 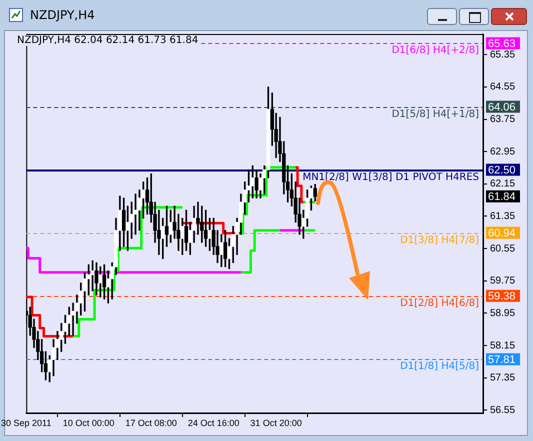 What do you see at coordinates (436, 50) in the screenshot?
I see `ref-line-label: D1[6/8] H4[+2/8]` at bounding box center [436, 50].